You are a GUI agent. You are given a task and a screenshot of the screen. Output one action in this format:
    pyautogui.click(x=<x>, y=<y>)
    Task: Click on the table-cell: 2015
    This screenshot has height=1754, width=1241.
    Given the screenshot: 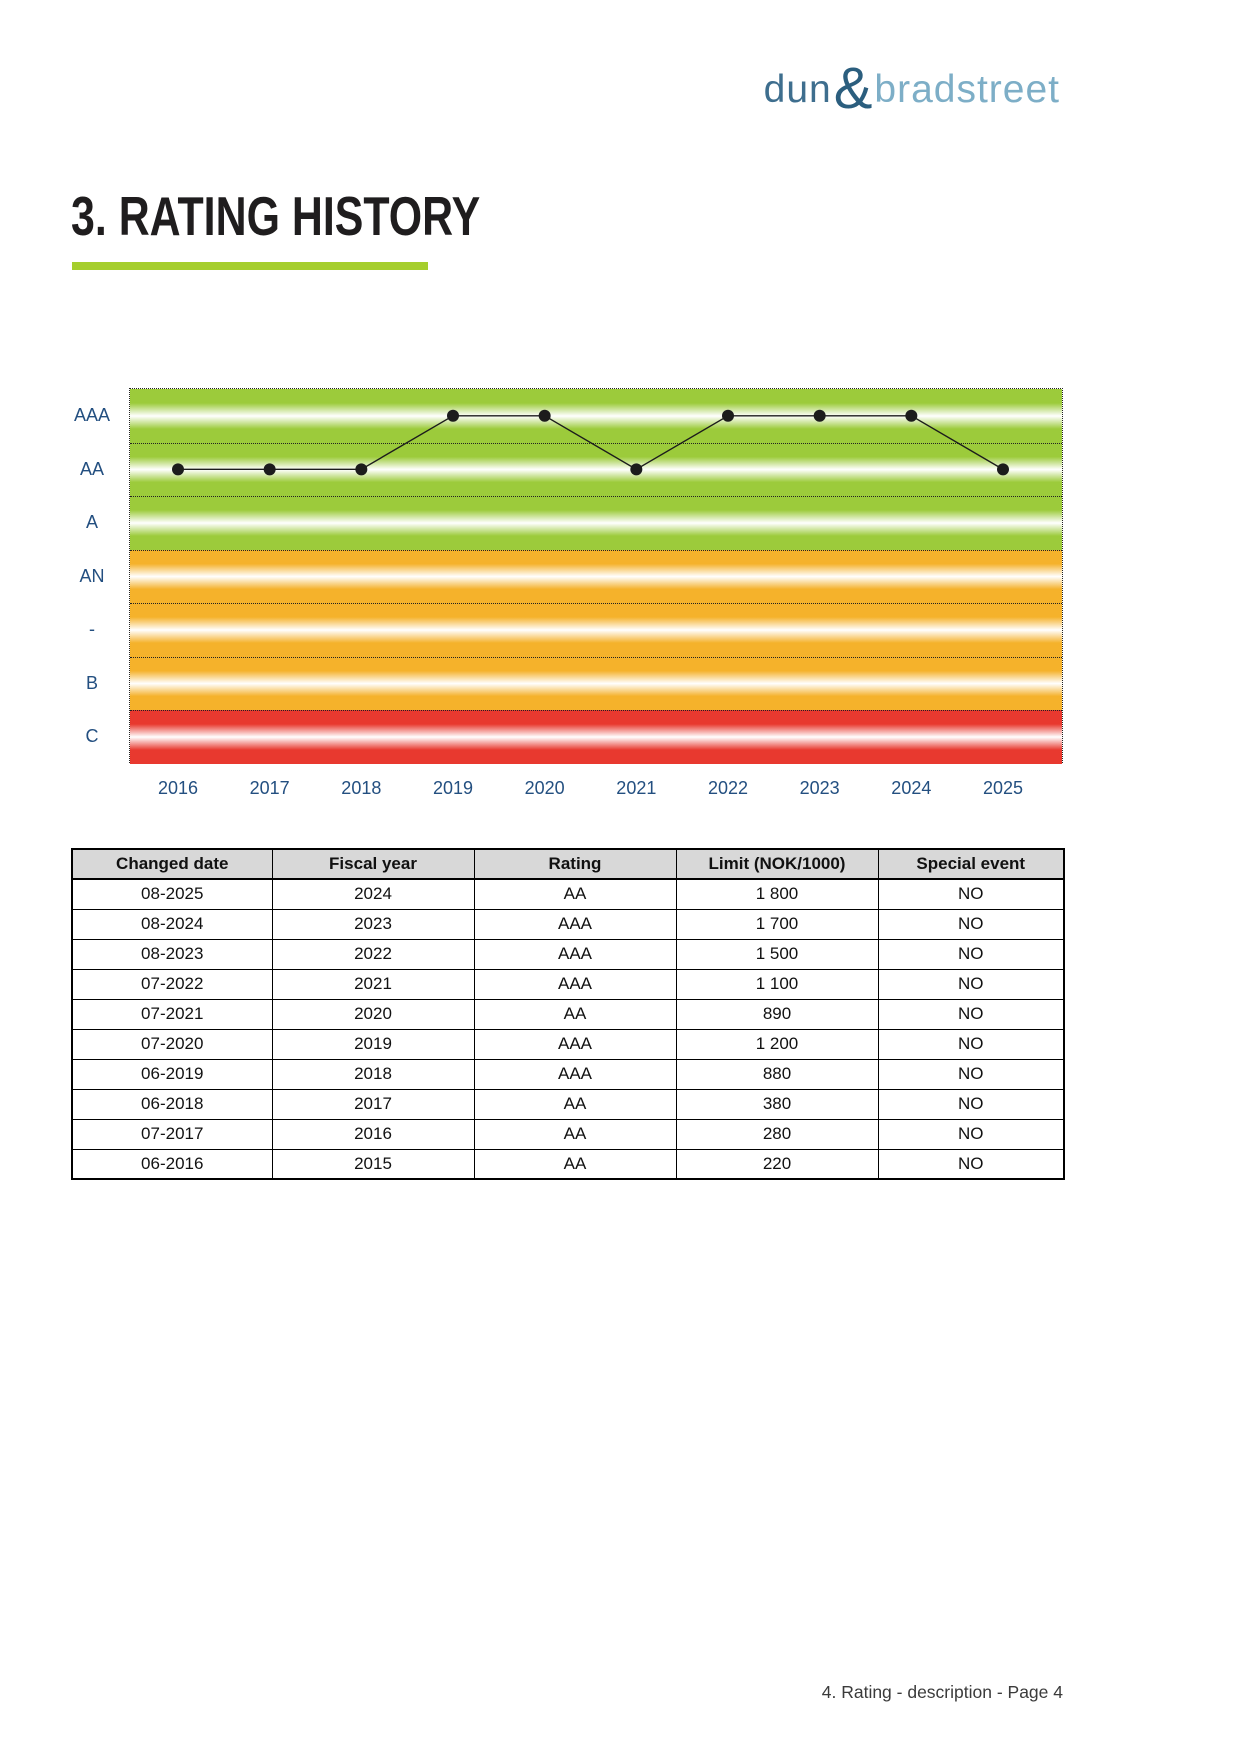 What is the action you would take?
    pyautogui.click(x=373, y=1164)
    